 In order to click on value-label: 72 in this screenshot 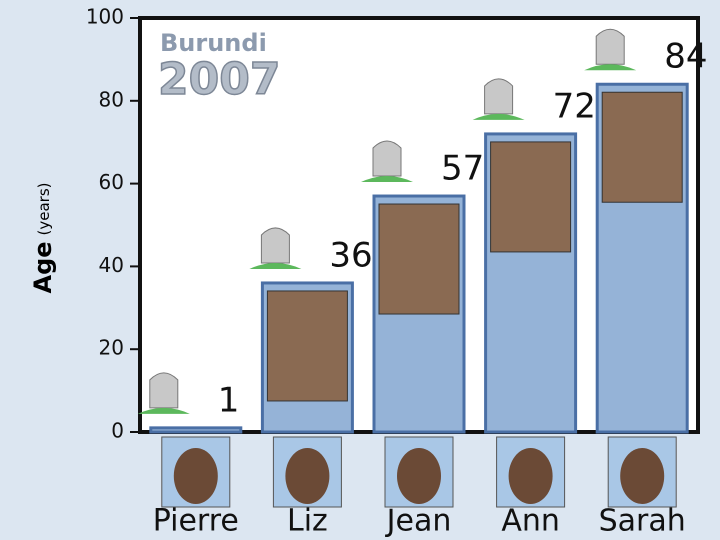, I will do `click(574, 106)`.